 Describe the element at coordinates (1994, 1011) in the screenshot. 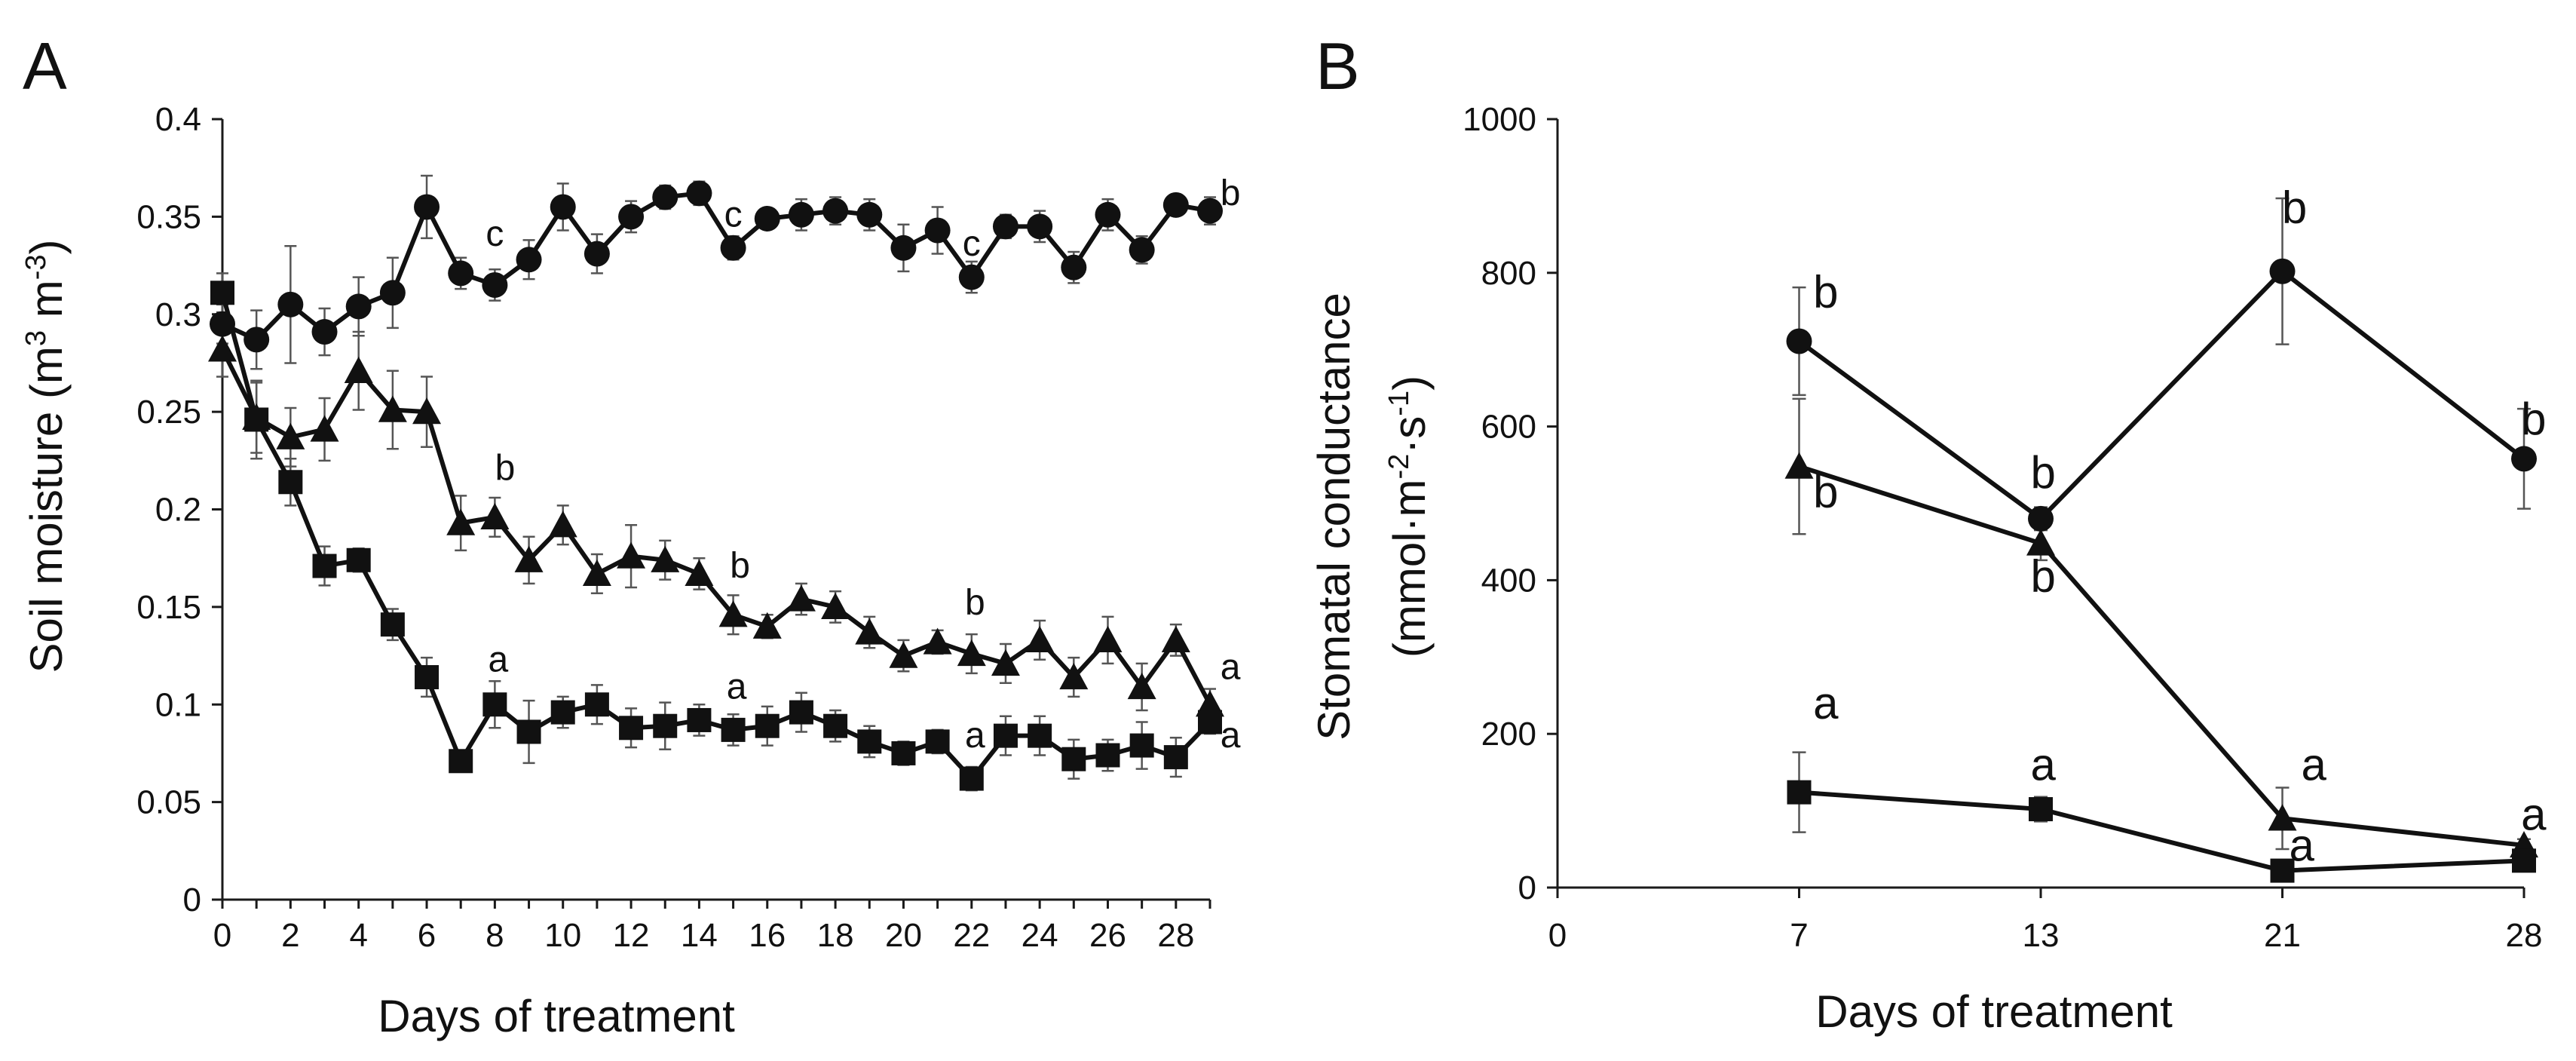

I see `panel-b-x-axis-title: Days of treatment` at that location.